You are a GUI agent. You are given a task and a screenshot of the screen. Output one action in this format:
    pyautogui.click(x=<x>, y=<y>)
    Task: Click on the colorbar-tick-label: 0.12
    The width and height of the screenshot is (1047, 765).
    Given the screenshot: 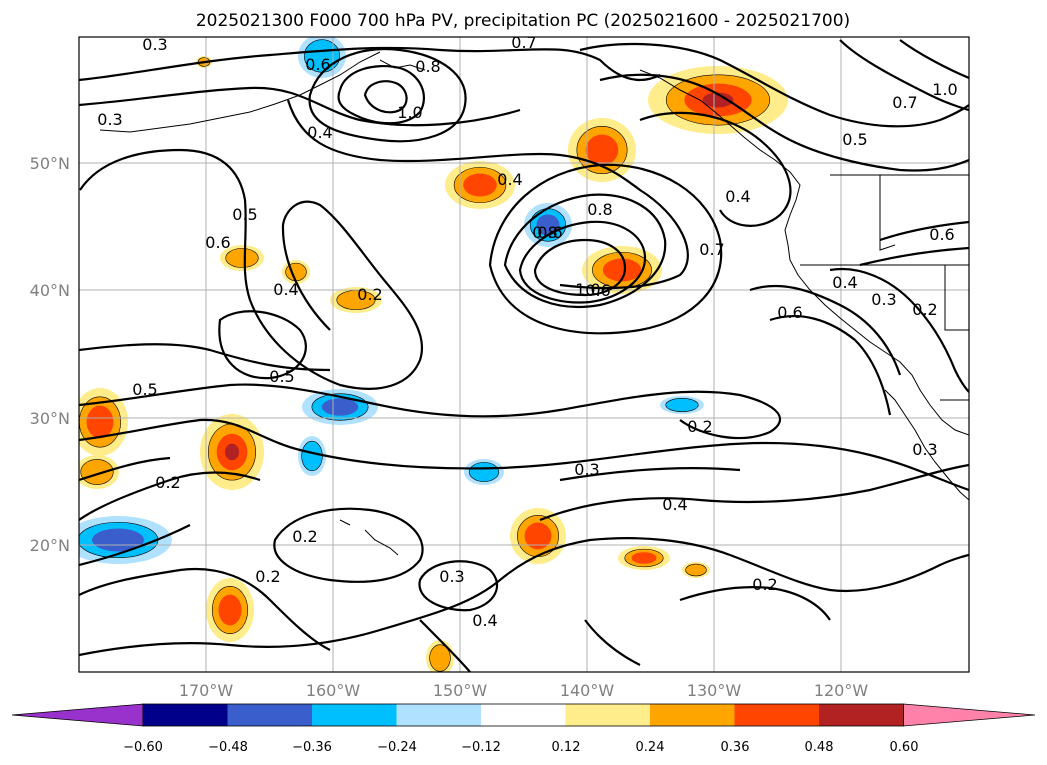 What is the action you would take?
    pyautogui.click(x=566, y=747)
    